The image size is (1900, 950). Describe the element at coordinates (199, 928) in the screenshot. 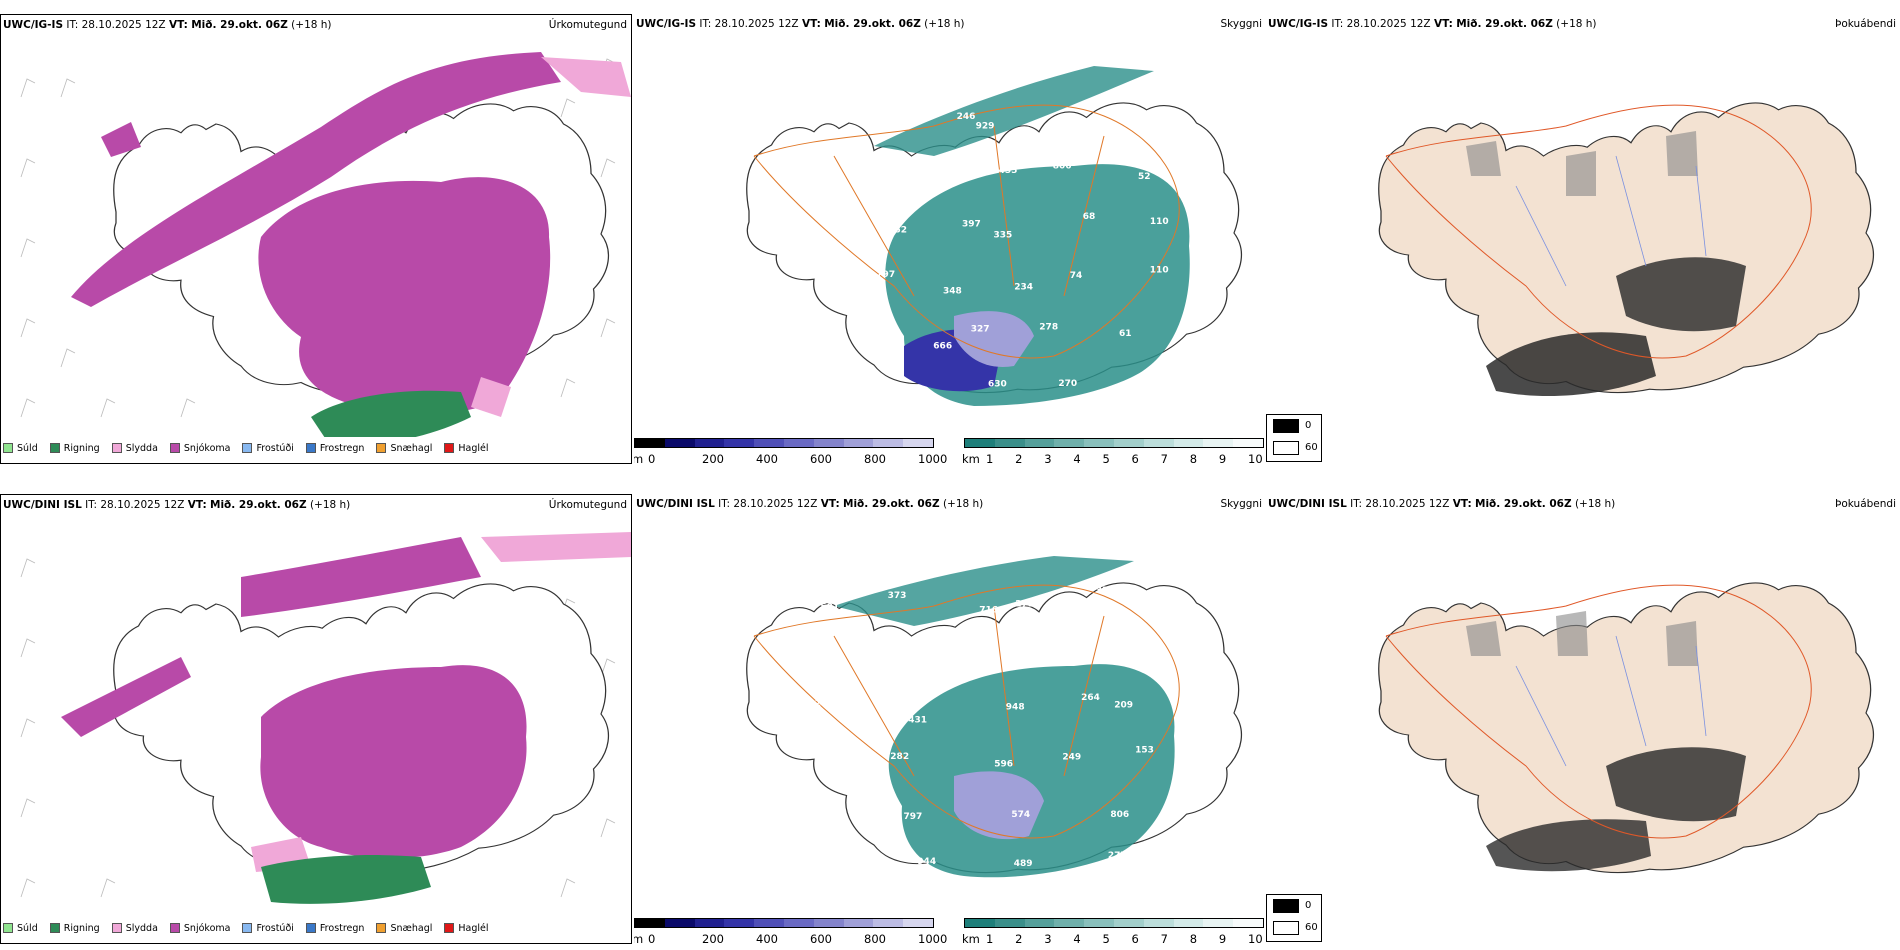

I see `legend-snjokoma: Snjókoma` at that location.